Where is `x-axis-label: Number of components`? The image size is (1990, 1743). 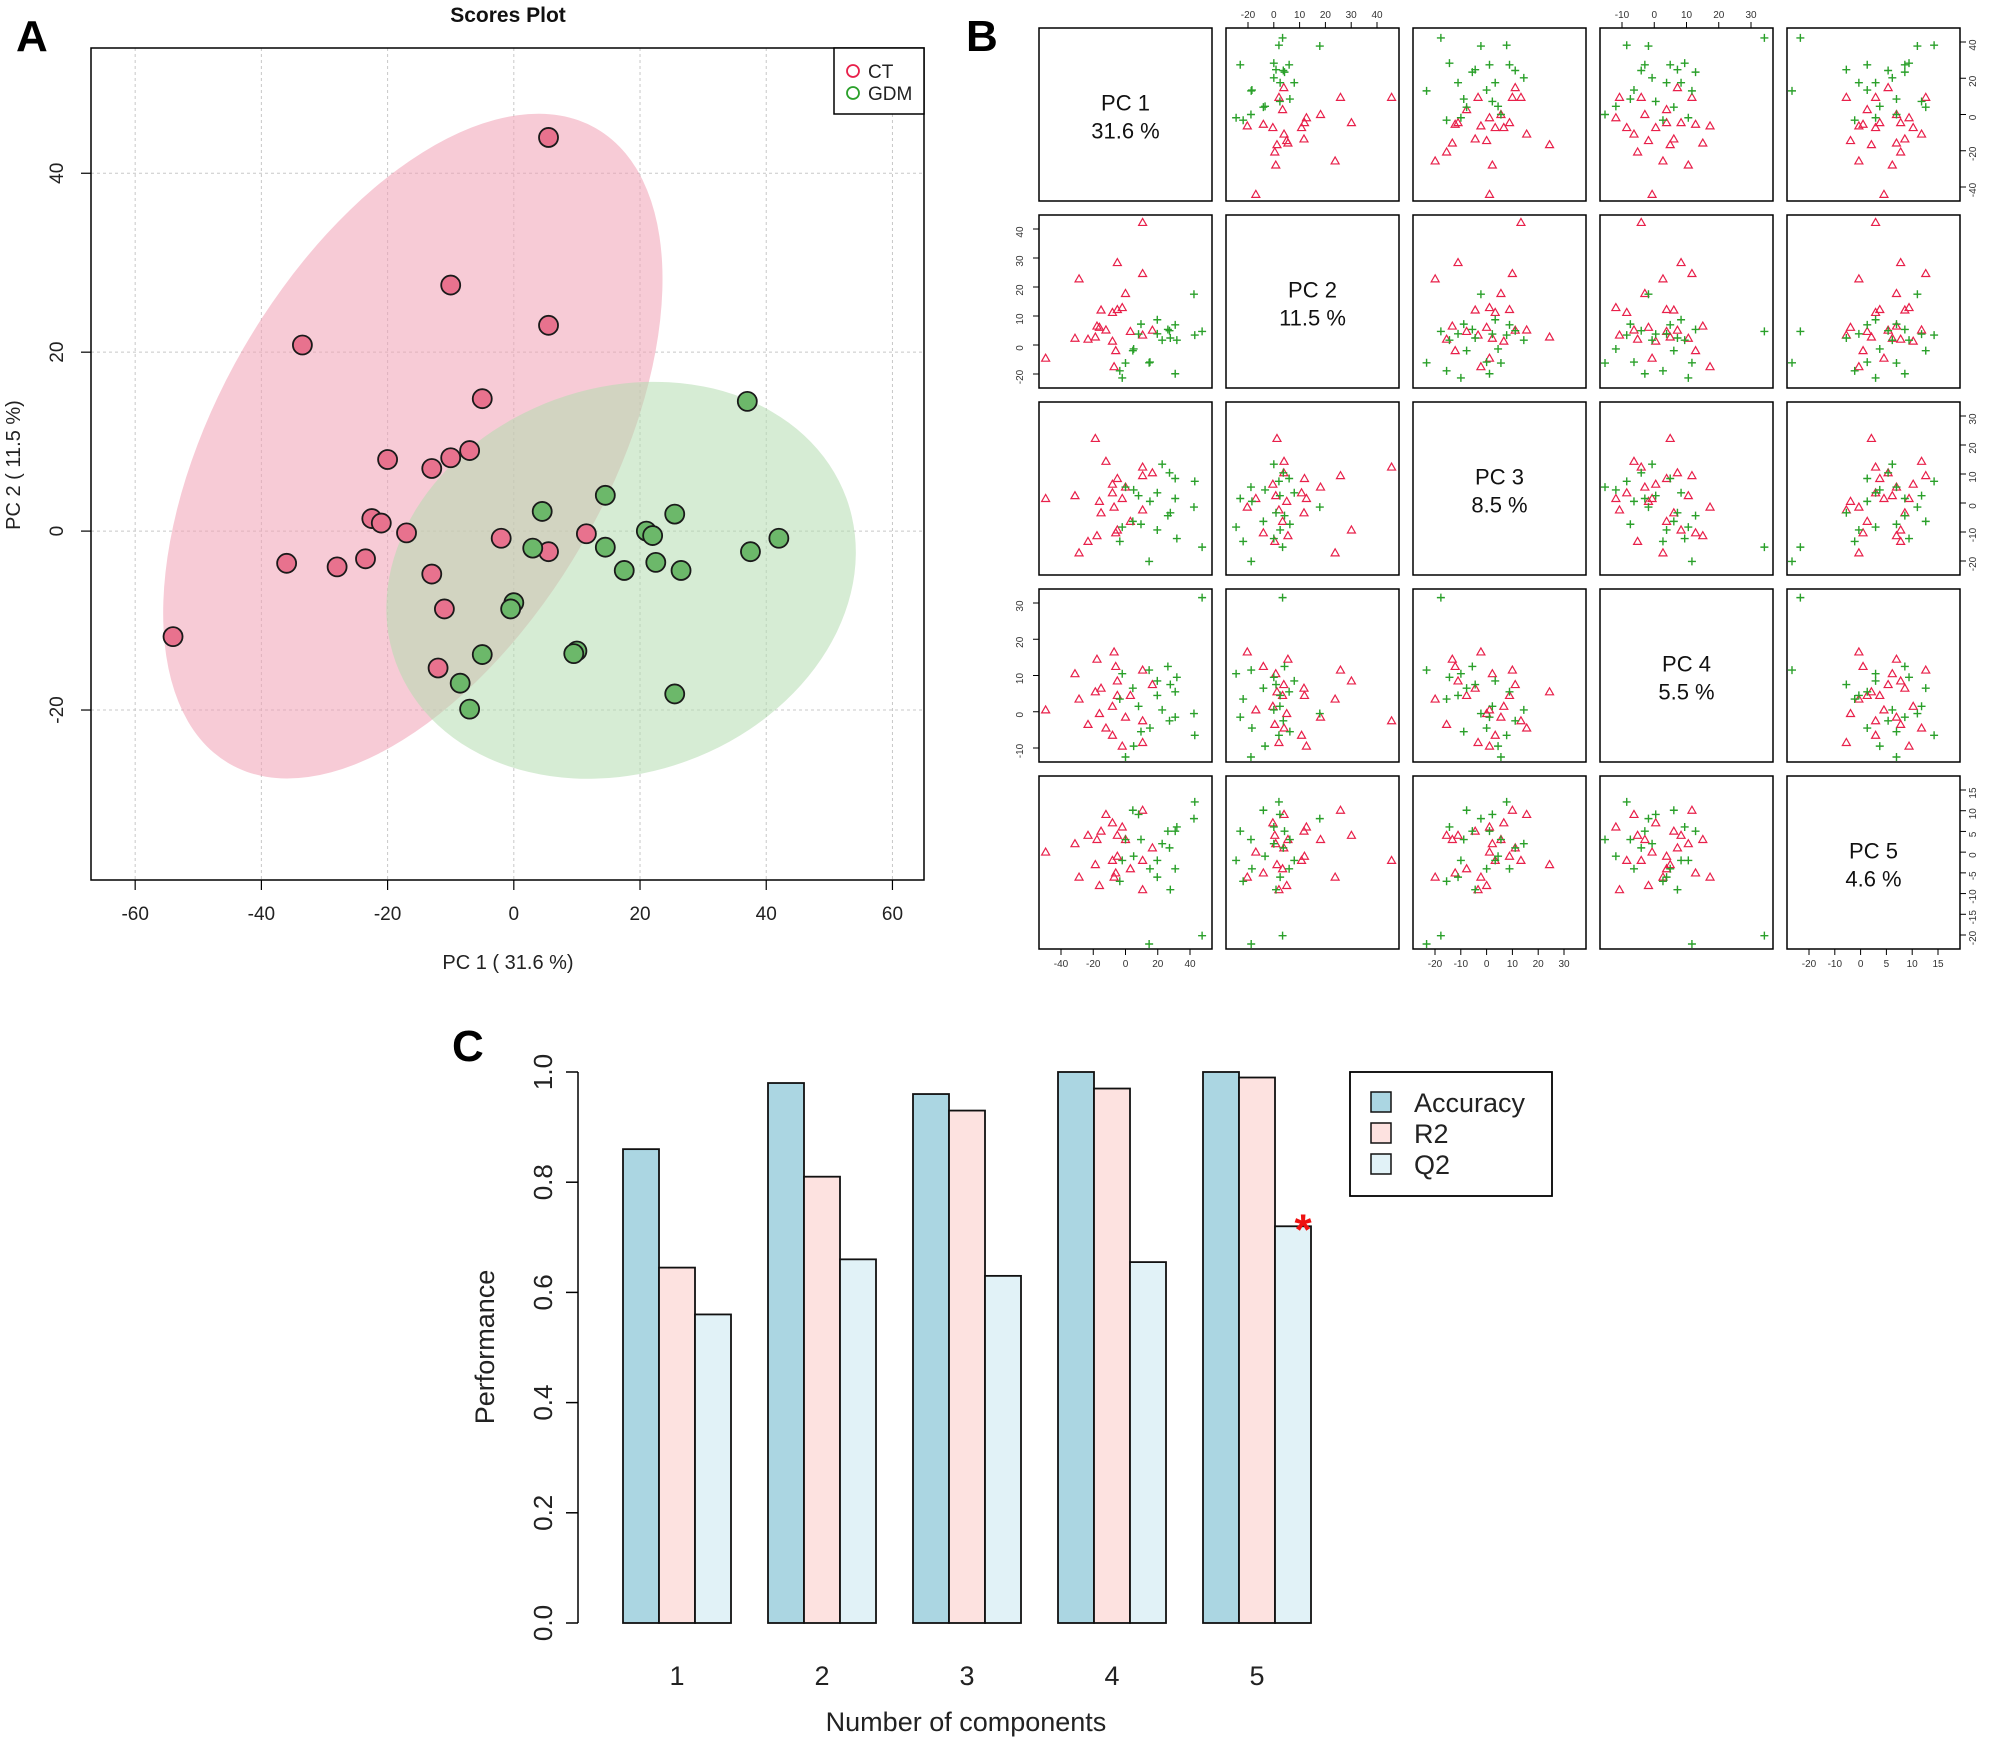 x-axis-label: Number of components is located at coordinates (966, 1722).